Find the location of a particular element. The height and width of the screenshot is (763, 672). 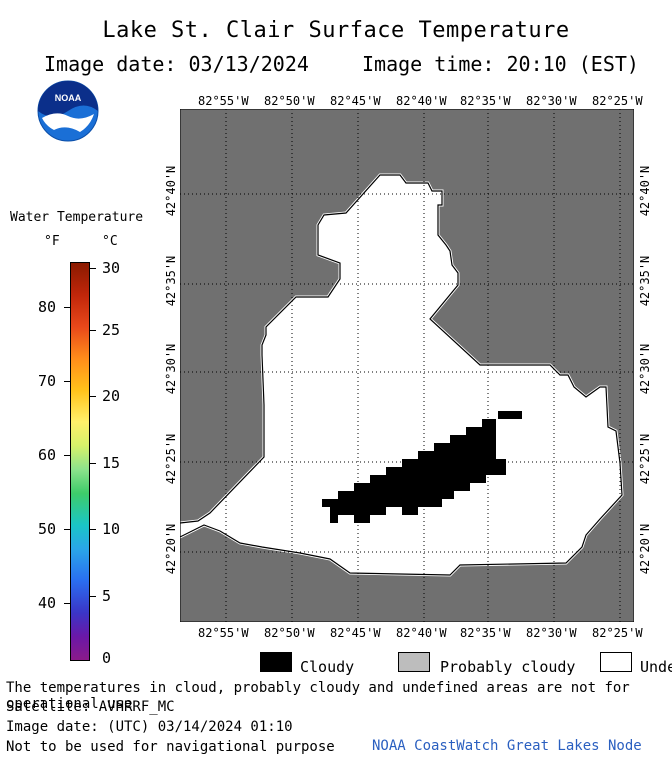

legend-undefined-label: Undefined is located at coordinates (656, 667).